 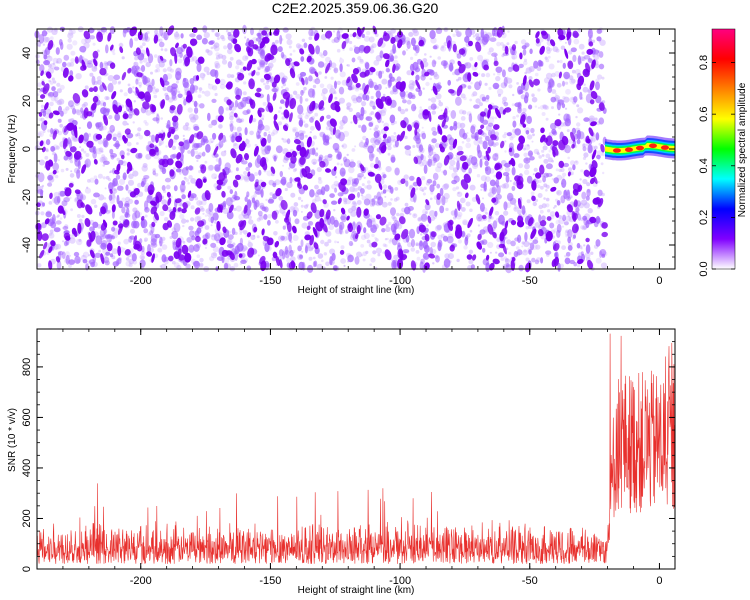 I want to click on y-tick-label: -40, so click(x=27, y=245).